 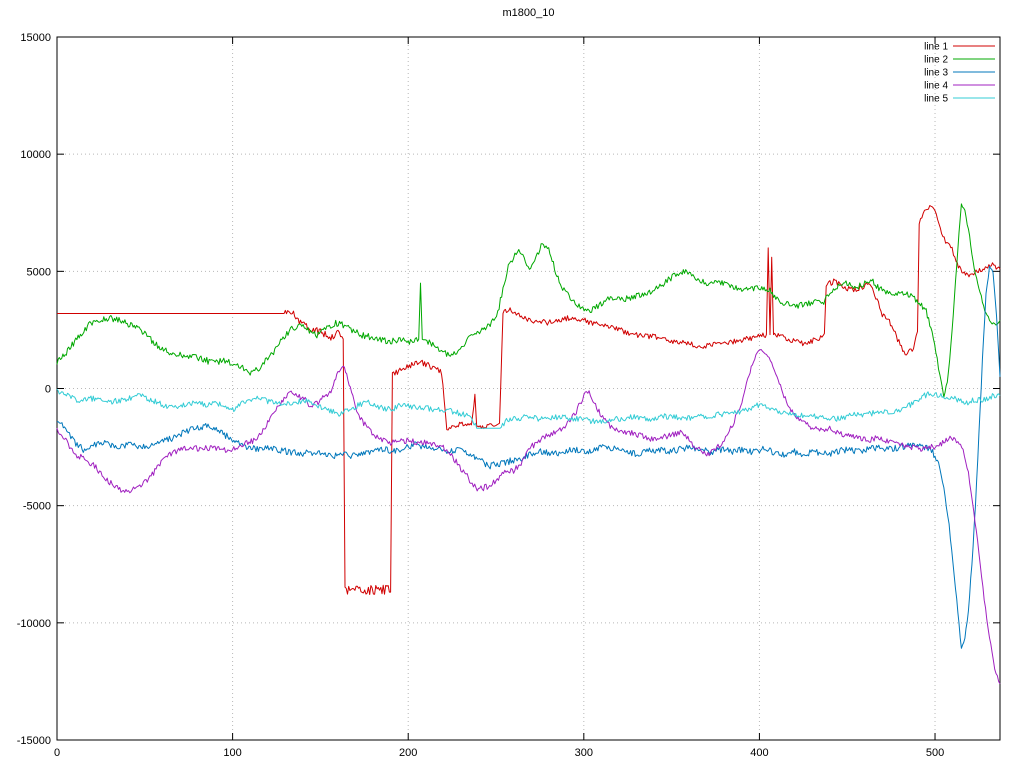 What do you see at coordinates (936, 99) in the screenshot?
I see `legend-label-5: line 5` at bounding box center [936, 99].